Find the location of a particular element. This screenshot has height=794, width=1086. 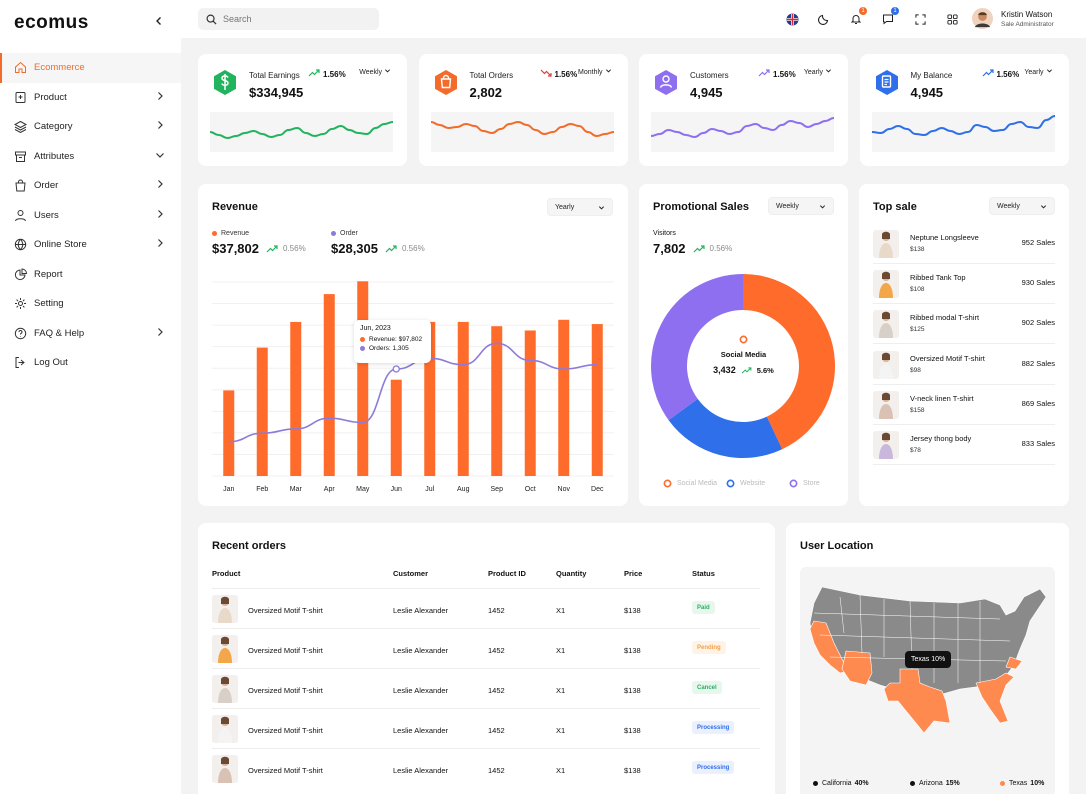

document-icon is located at coordinates (887, 85).